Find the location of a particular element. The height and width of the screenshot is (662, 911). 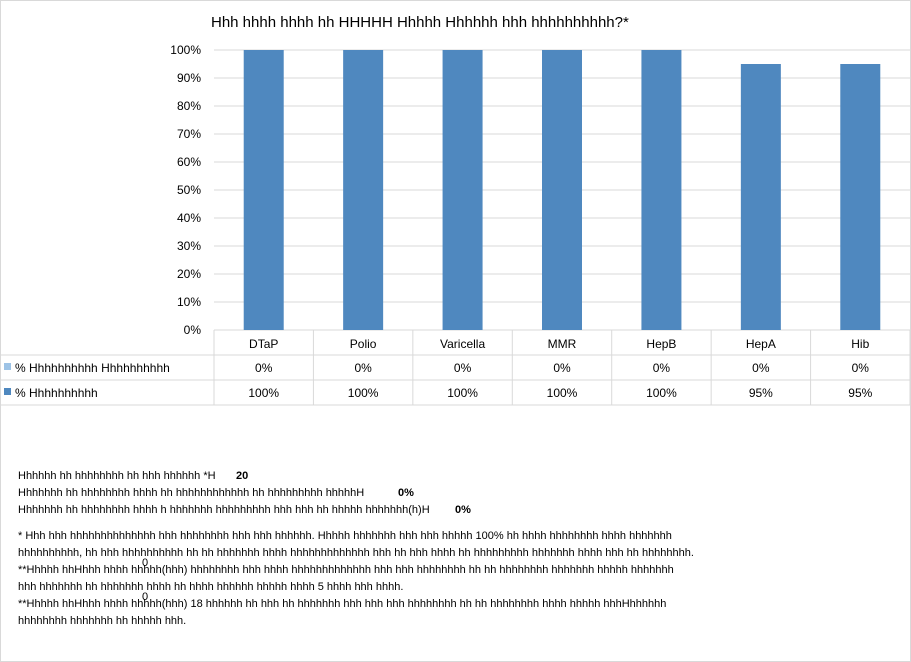

footnote-3-marker: 0 is located at coordinates (145, 597).